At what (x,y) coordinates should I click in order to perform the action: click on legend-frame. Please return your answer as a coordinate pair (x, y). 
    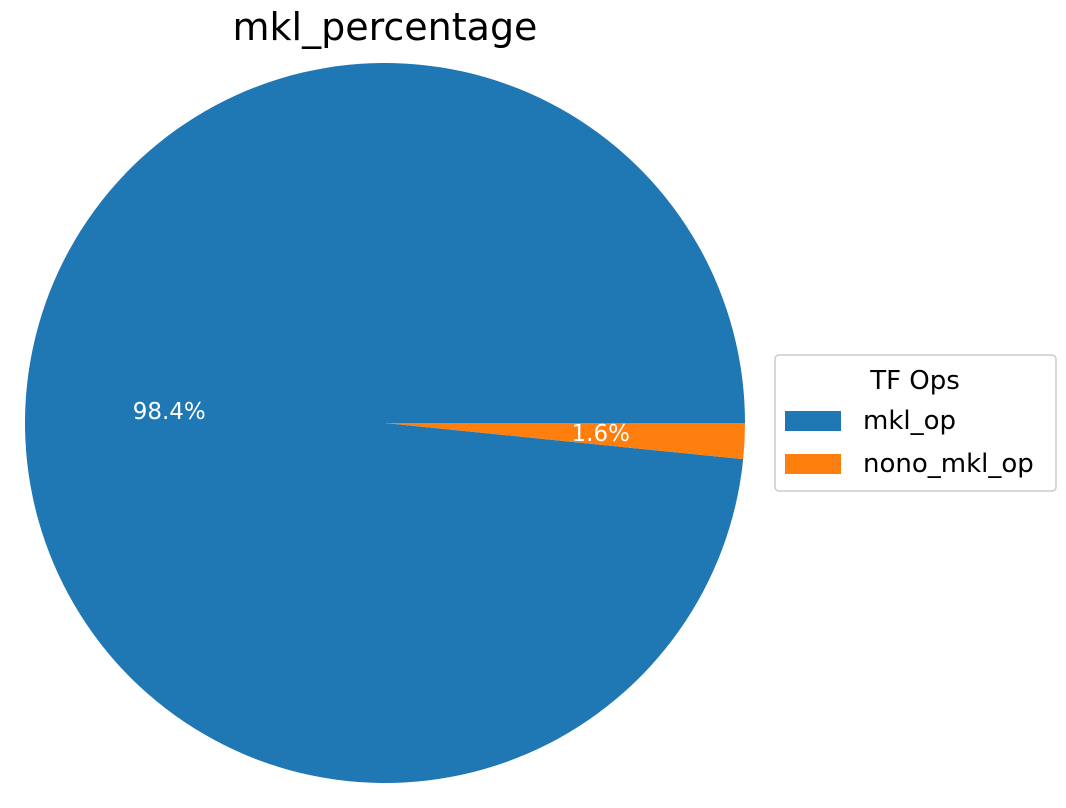
    Looking at the image, I should click on (915, 423).